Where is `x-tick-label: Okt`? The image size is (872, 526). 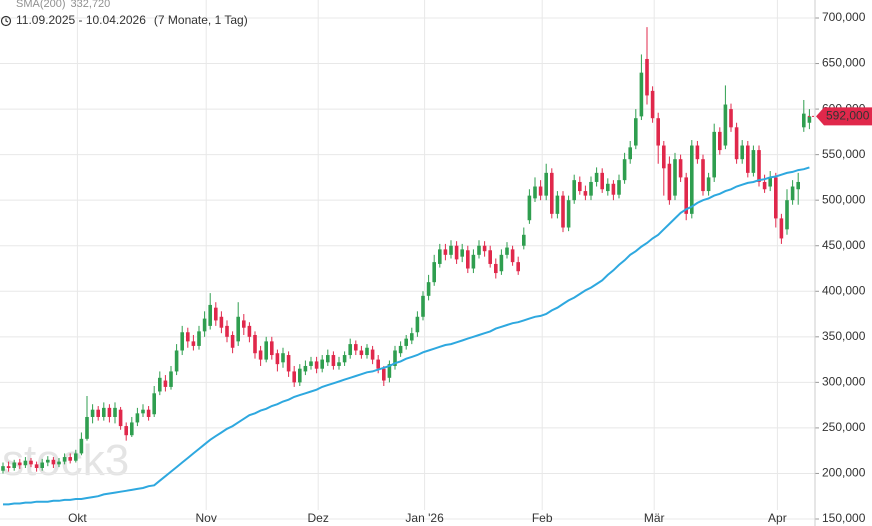
x-tick-label: Okt is located at coordinates (77, 518).